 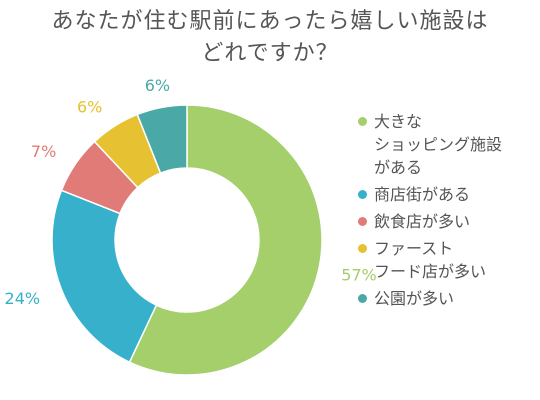 I want to click on legend-item-2: 商店街がある, so click(x=448, y=194).